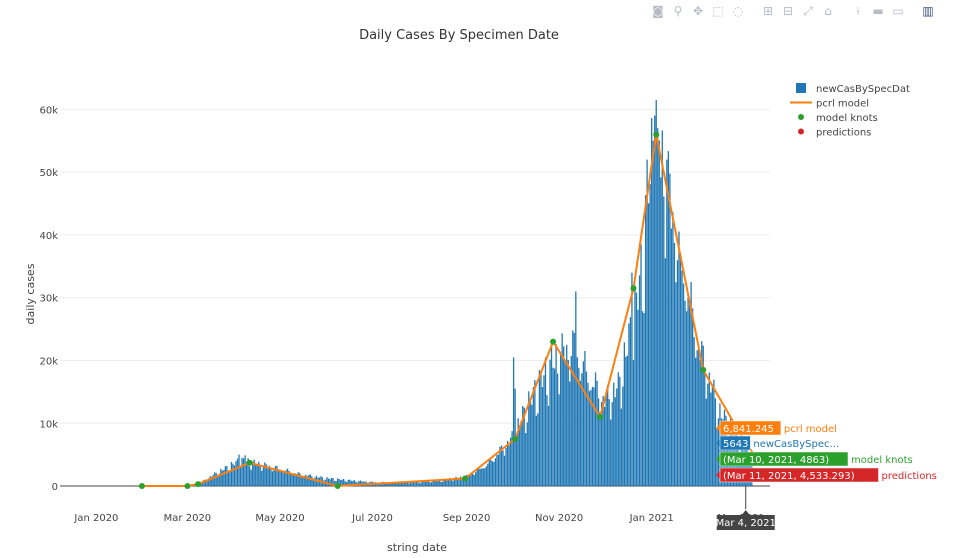 Image resolution: width=980 pixels, height=558 pixels. What do you see at coordinates (858, 10) in the screenshot?
I see `spike-lines-icon: ⟊` at bounding box center [858, 10].